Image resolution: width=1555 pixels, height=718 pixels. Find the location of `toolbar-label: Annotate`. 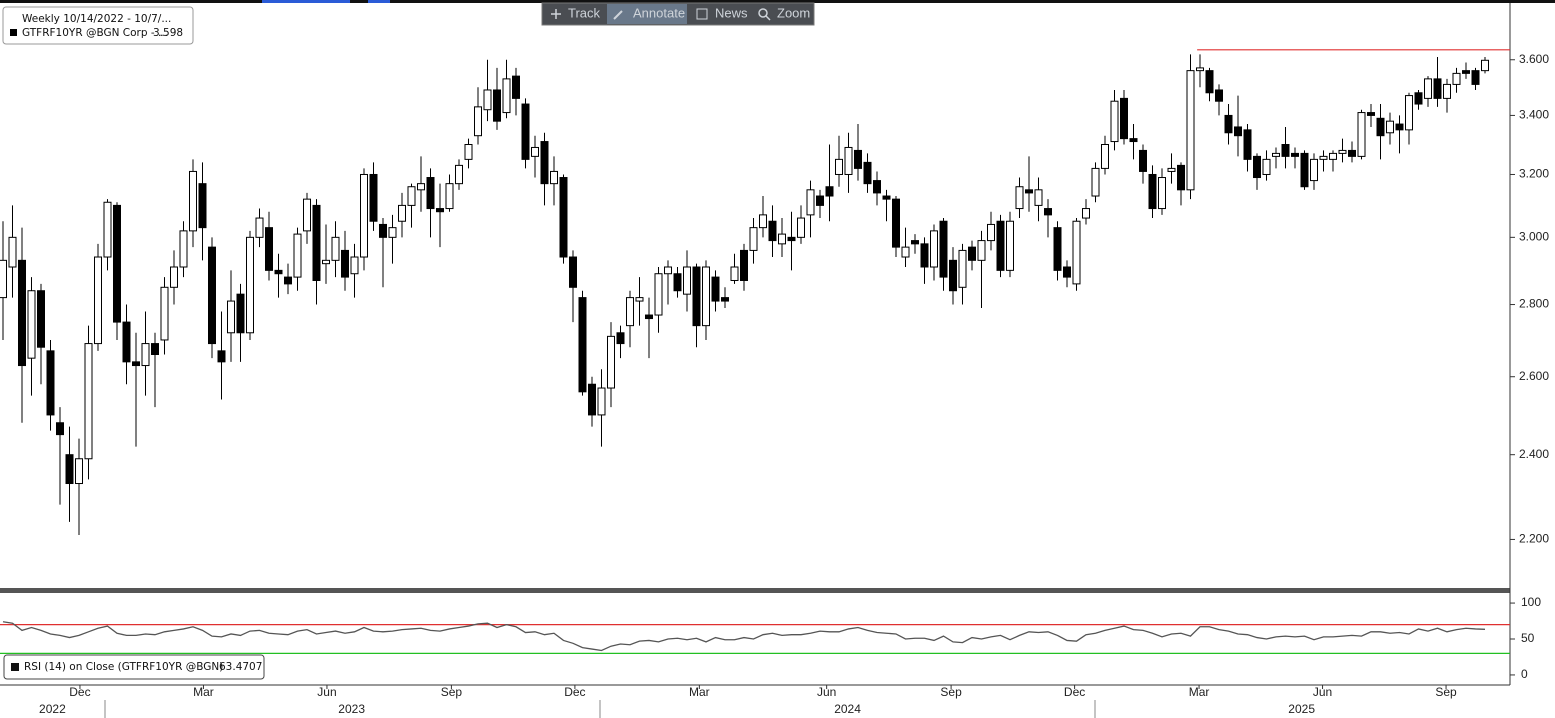

toolbar-label: Annotate is located at coordinates (659, 12).